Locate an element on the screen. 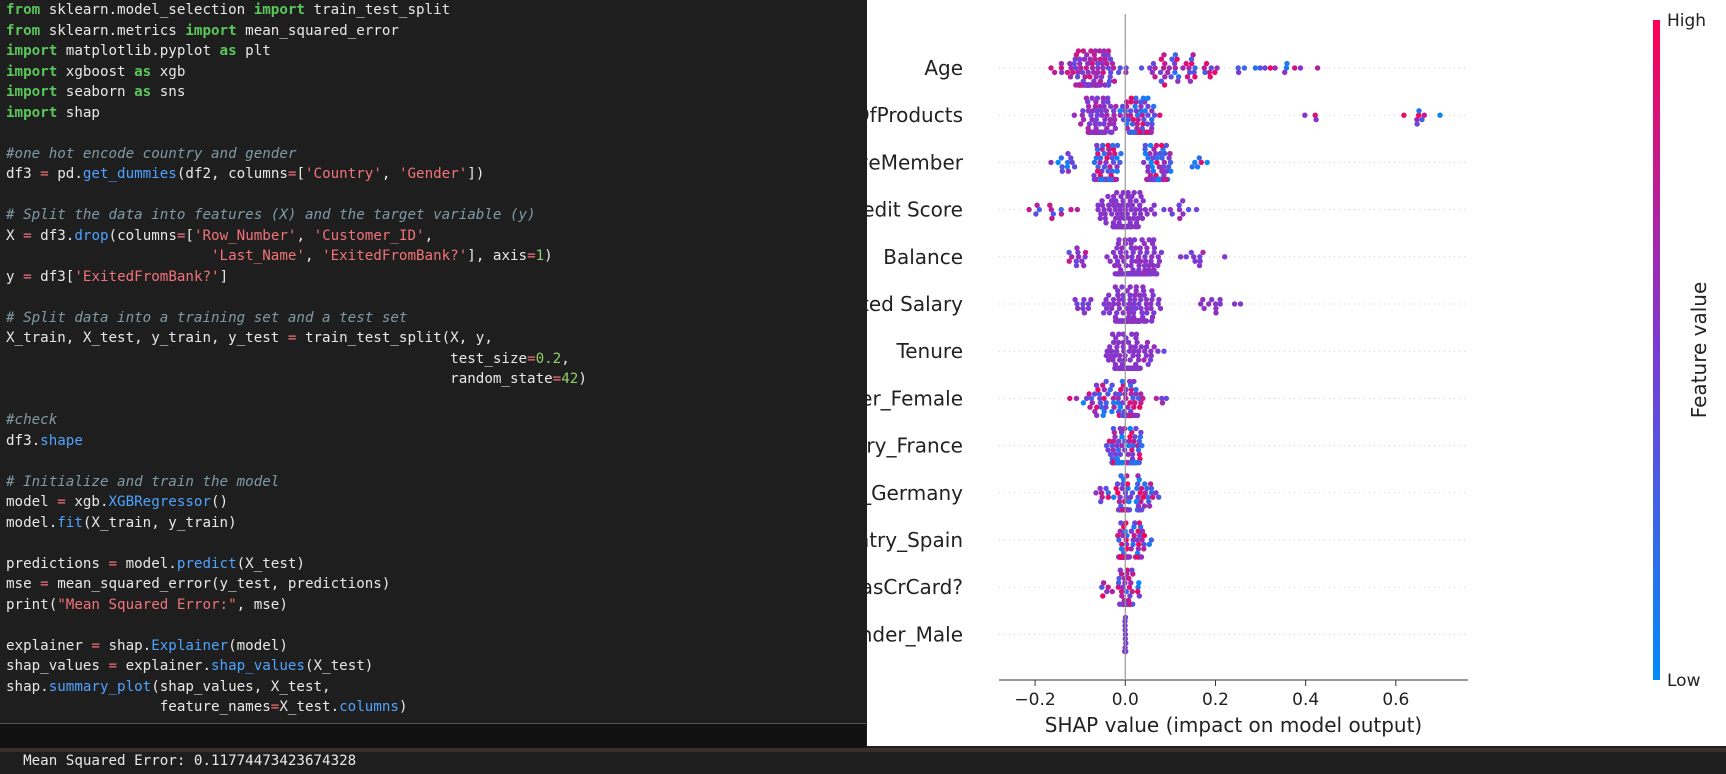  code-token: matplotlib.pyplot is located at coordinates (138, 51).